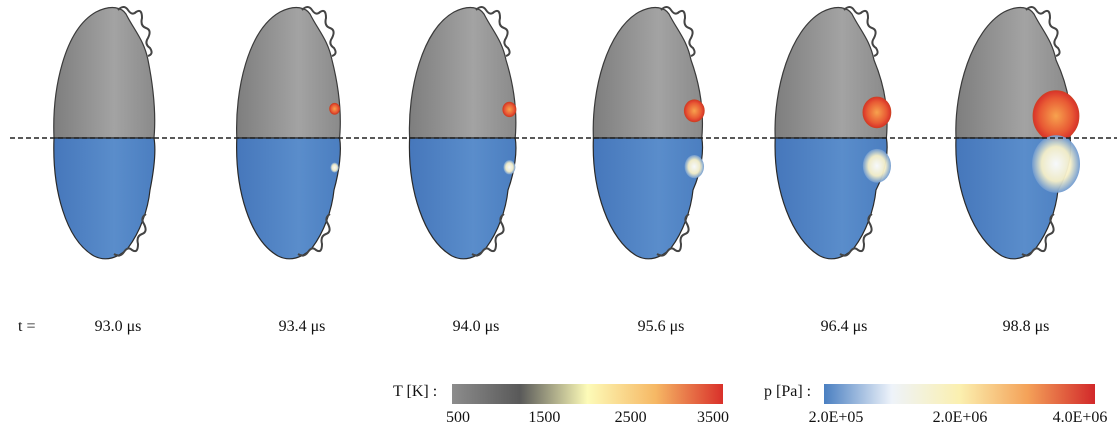  I want to click on time-label-4: 95.6 μs, so click(661, 326).